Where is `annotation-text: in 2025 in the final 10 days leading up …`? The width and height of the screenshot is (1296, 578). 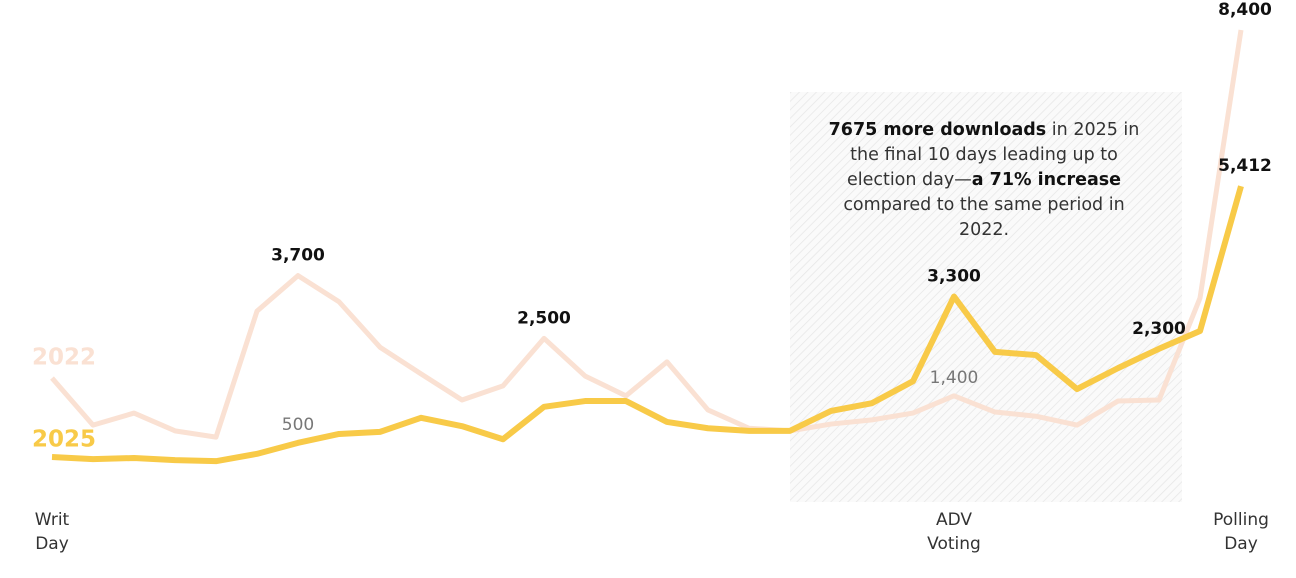 annotation-text: in 2025 in the final 10 days leading up … is located at coordinates (993, 155).